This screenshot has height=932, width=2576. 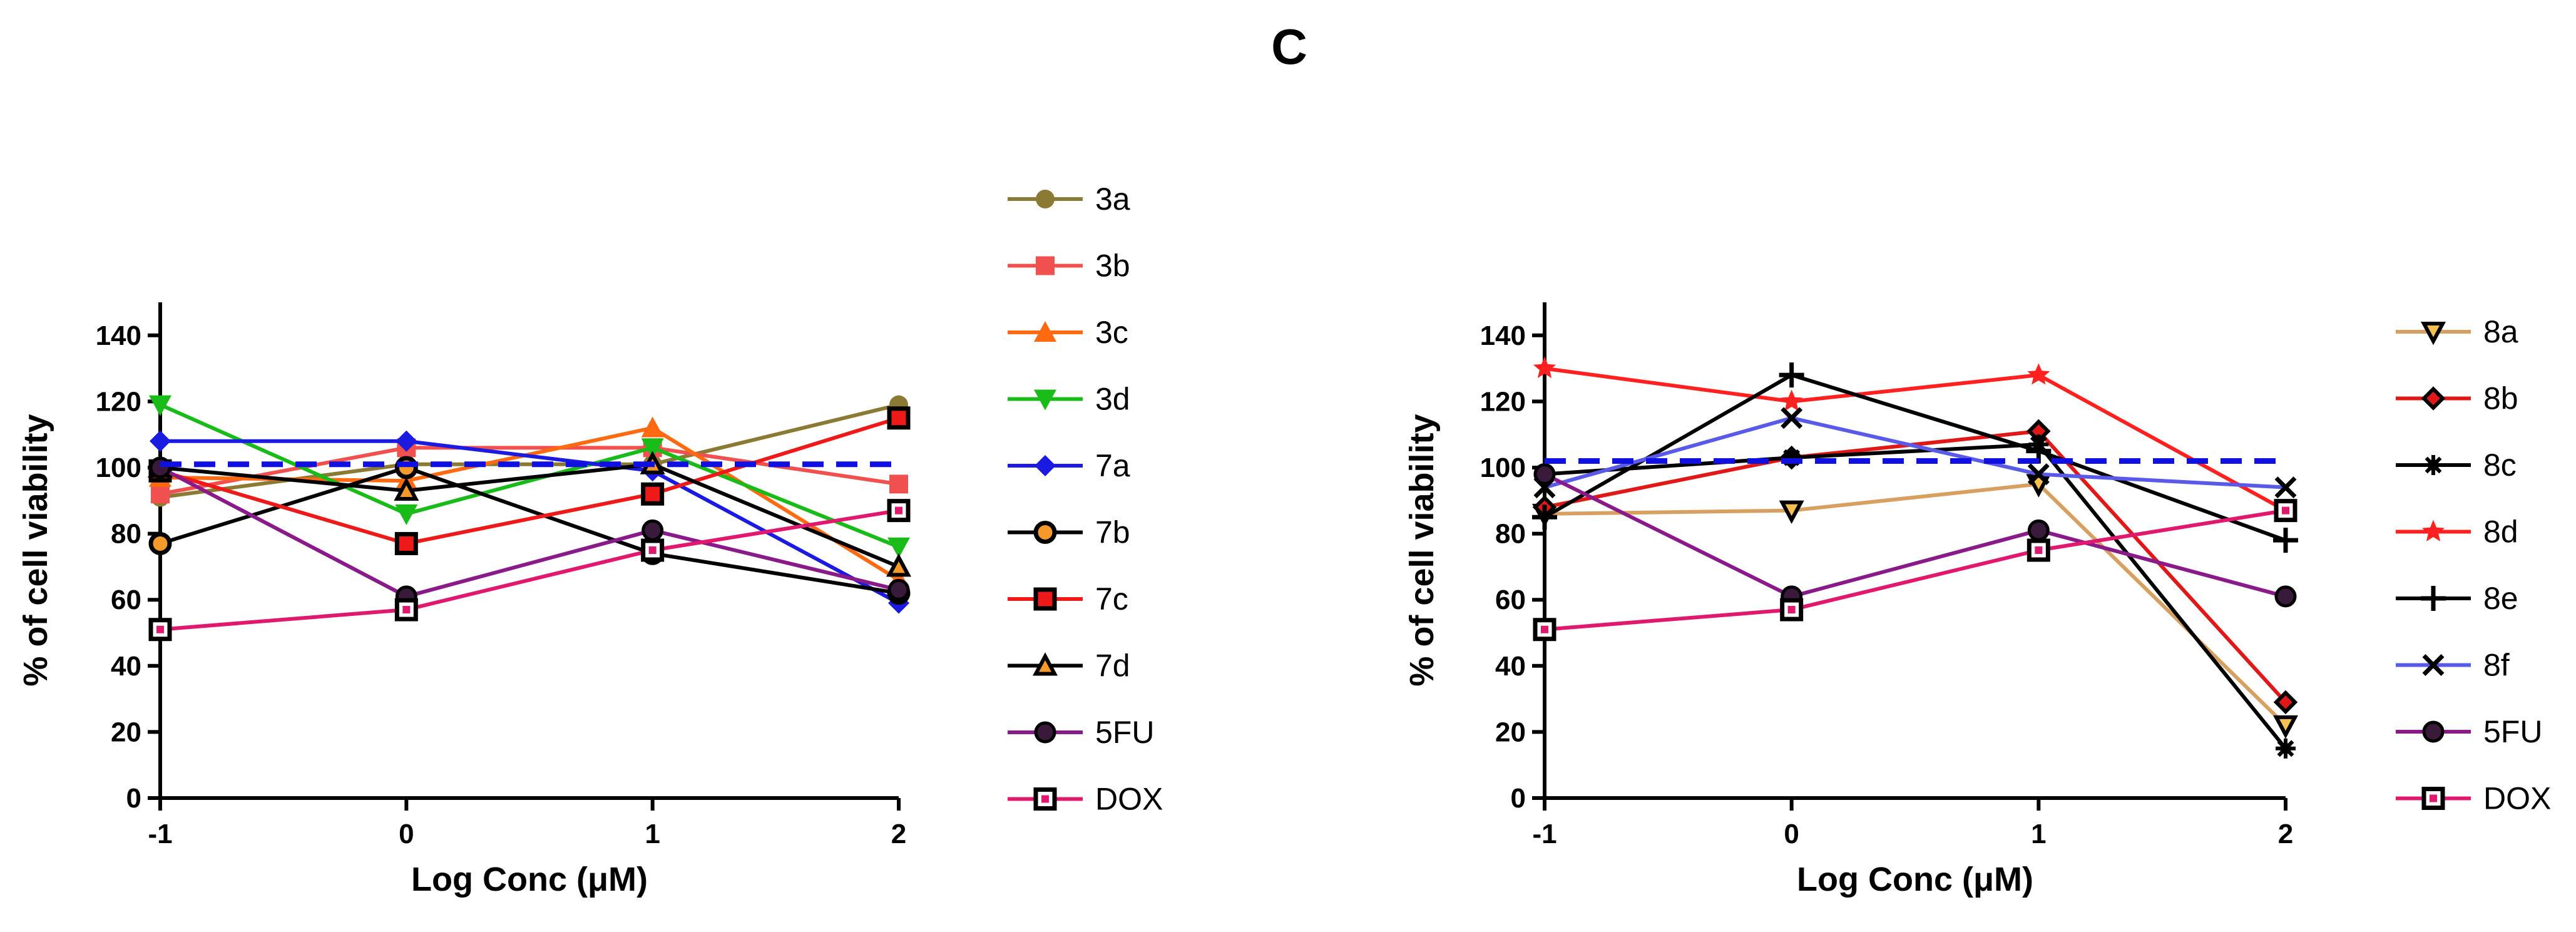 I want to click on legend-item-7a: 7a, so click(x=1069, y=465).